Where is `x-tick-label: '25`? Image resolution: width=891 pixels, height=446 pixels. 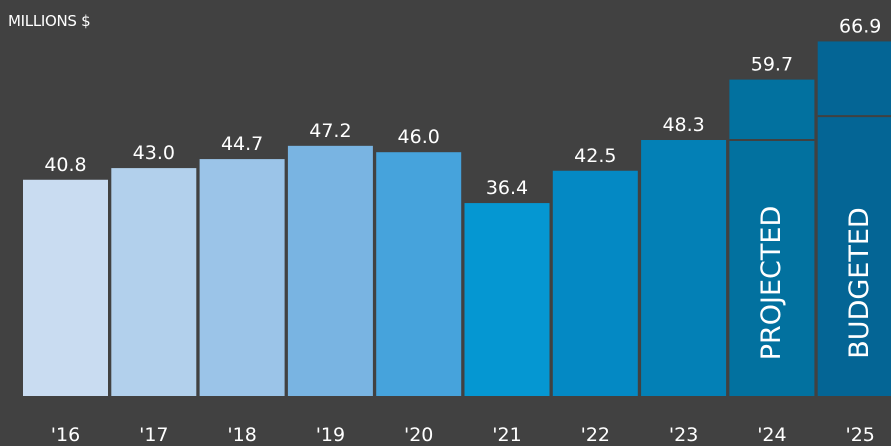 x-tick-label: '25 is located at coordinates (859, 435).